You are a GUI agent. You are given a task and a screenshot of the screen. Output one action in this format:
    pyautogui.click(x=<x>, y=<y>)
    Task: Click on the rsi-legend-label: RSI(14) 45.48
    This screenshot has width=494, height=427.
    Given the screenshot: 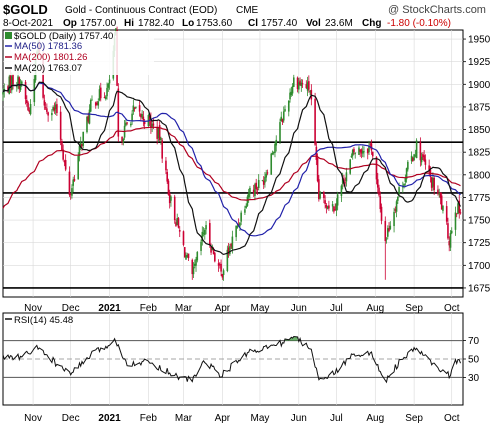 What is the action you would take?
    pyautogui.click(x=43, y=320)
    